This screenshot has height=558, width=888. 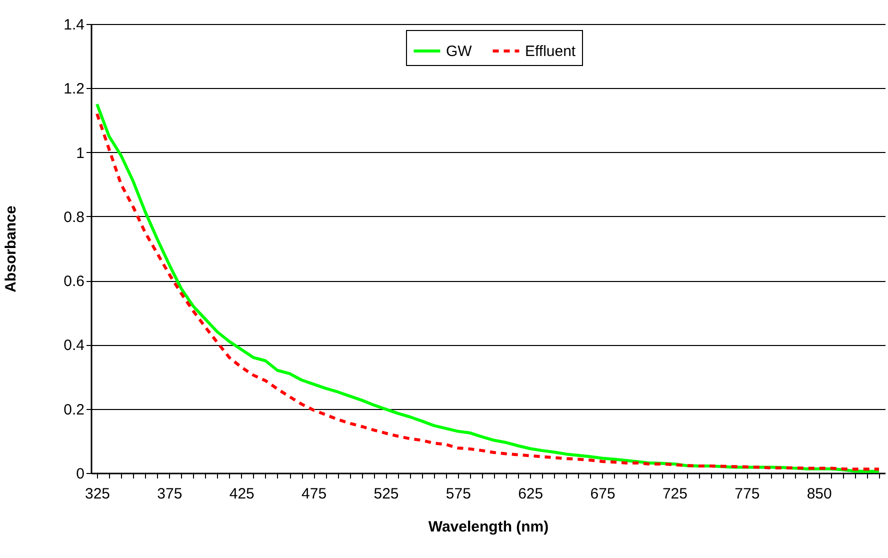 What do you see at coordinates (747, 494) in the screenshot?
I see `x-tick-label: 775` at bounding box center [747, 494].